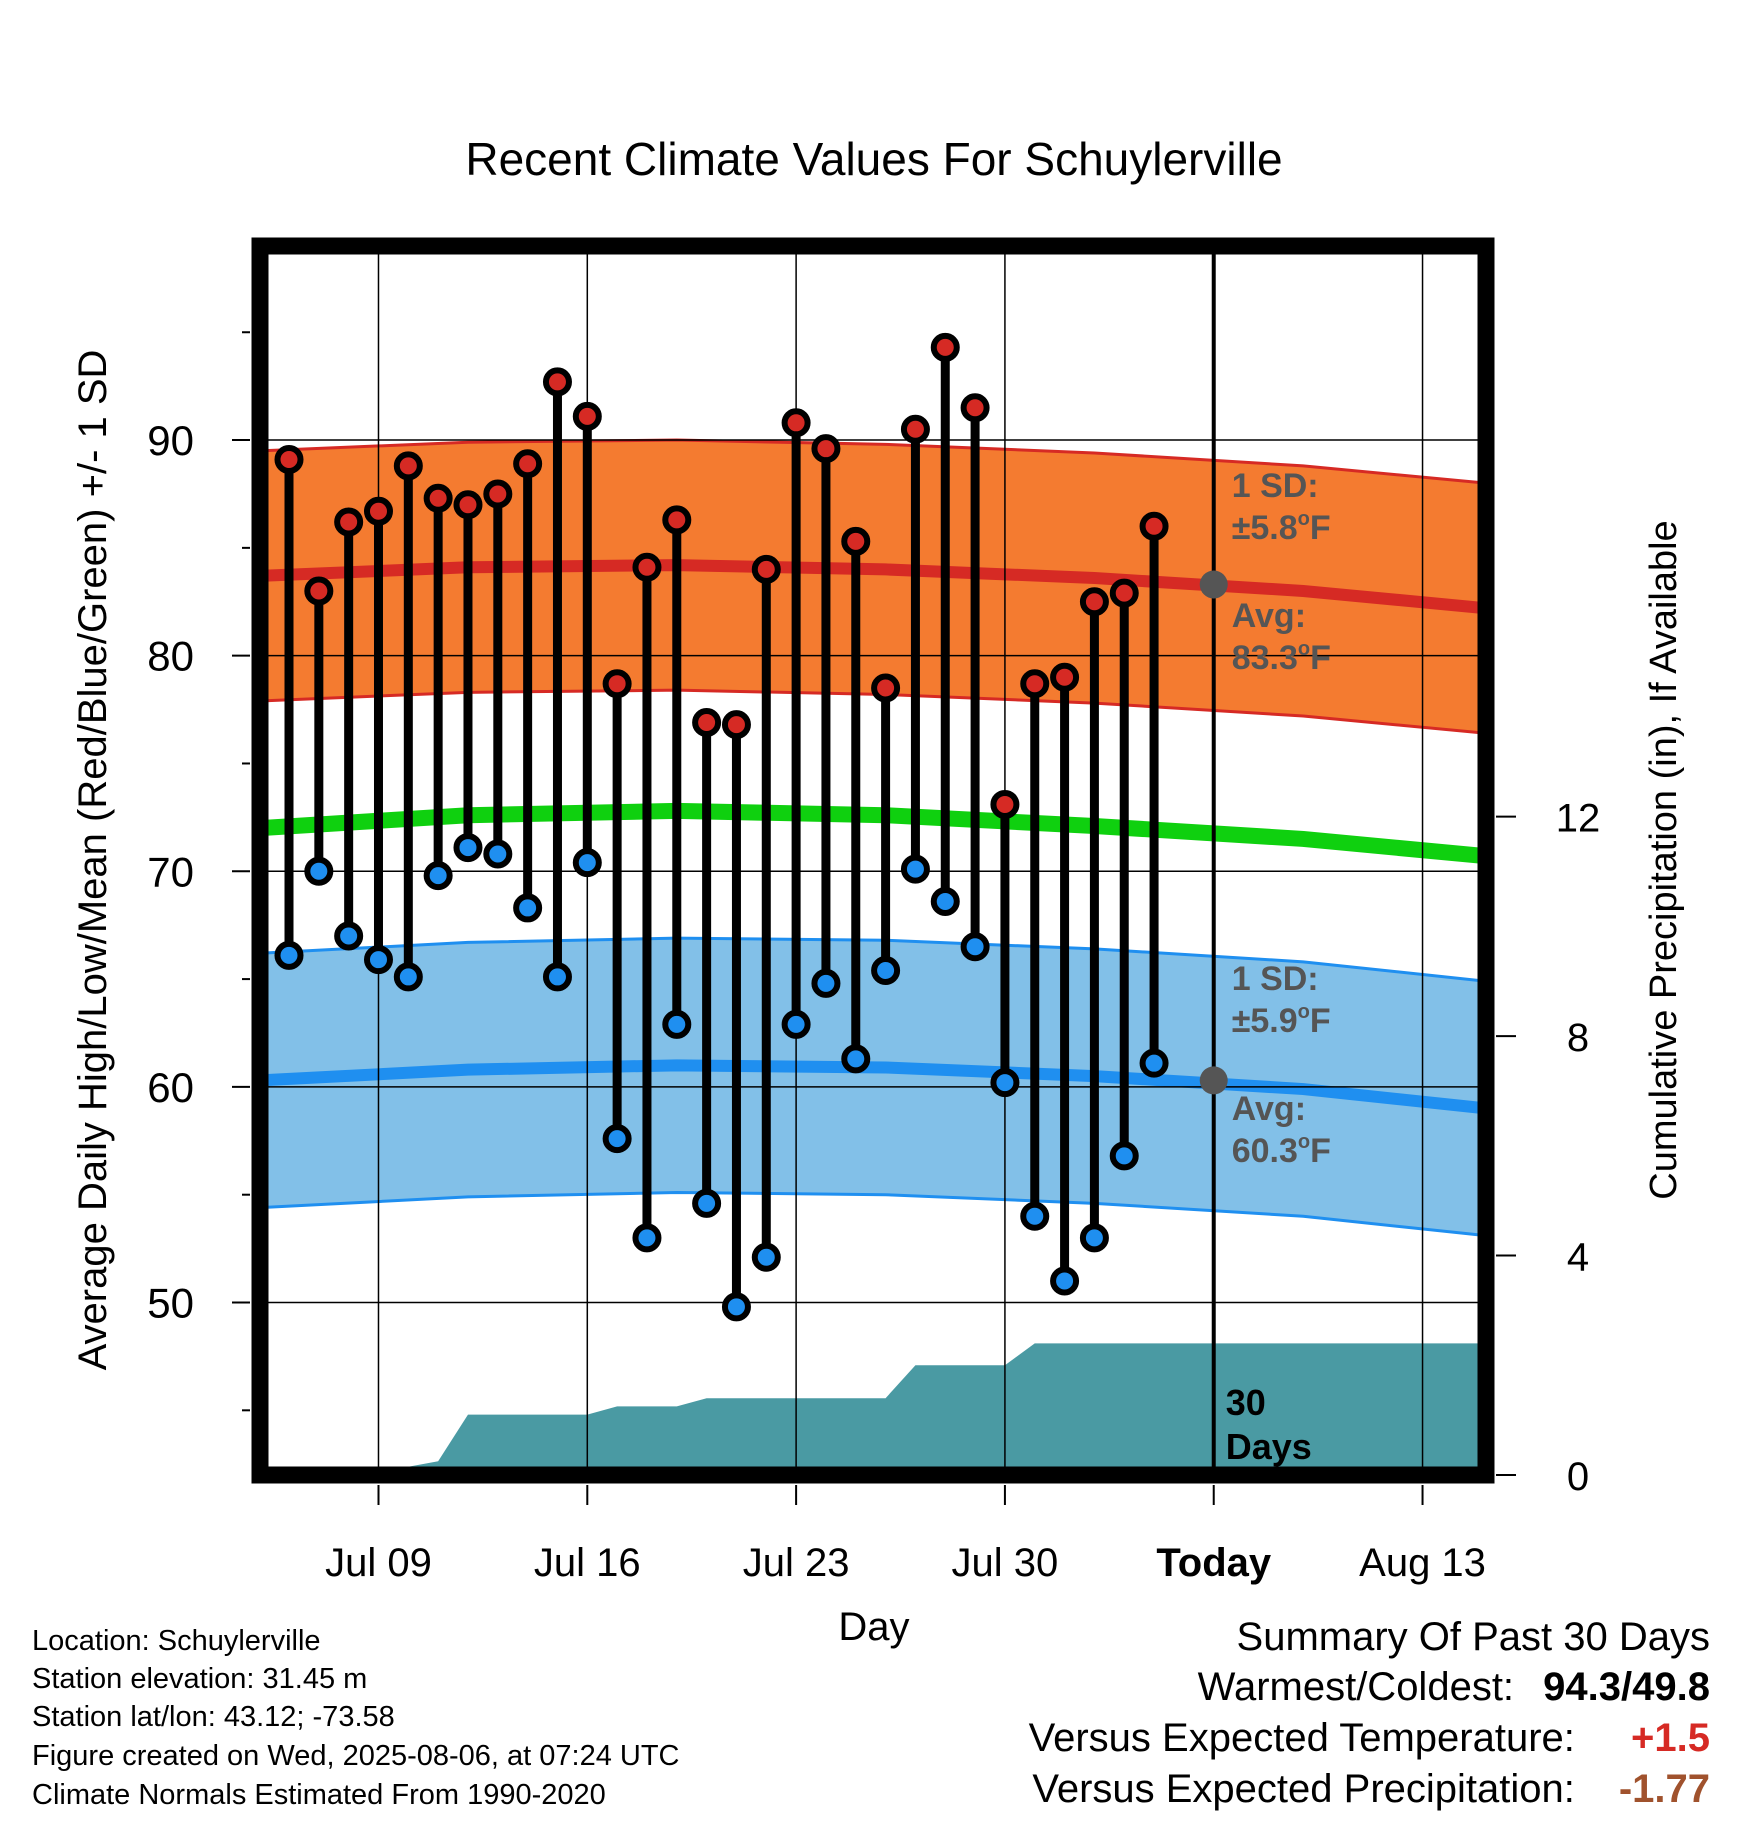 The width and height of the screenshot is (1748, 1828). What do you see at coordinates (873, 587) in the screenshot?
I see `high-sd-band` at bounding box center [873, 587].